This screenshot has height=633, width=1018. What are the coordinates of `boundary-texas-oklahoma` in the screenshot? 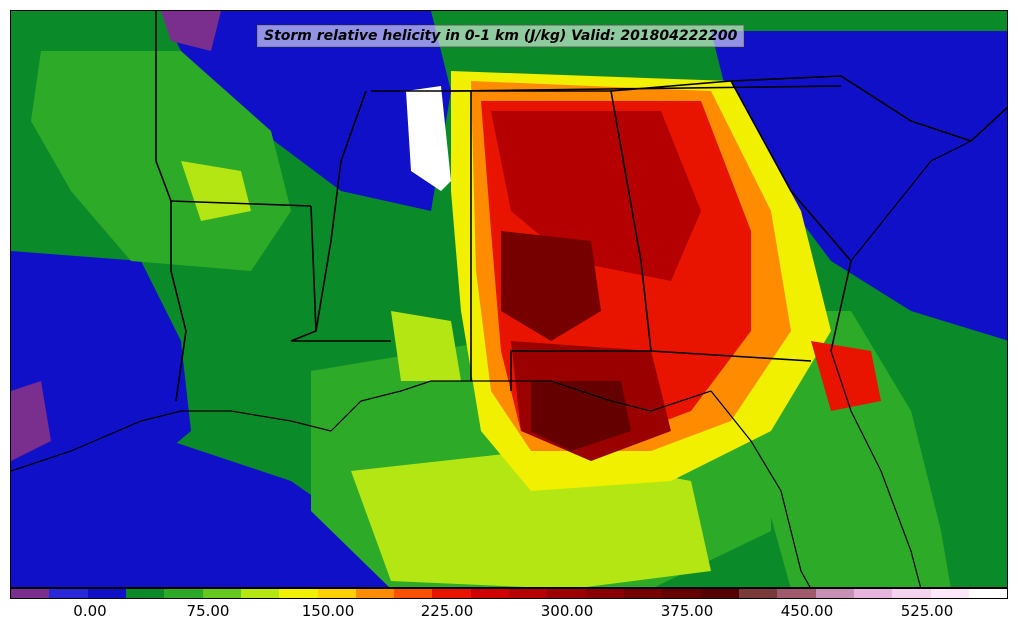 It's located at (233, 109).